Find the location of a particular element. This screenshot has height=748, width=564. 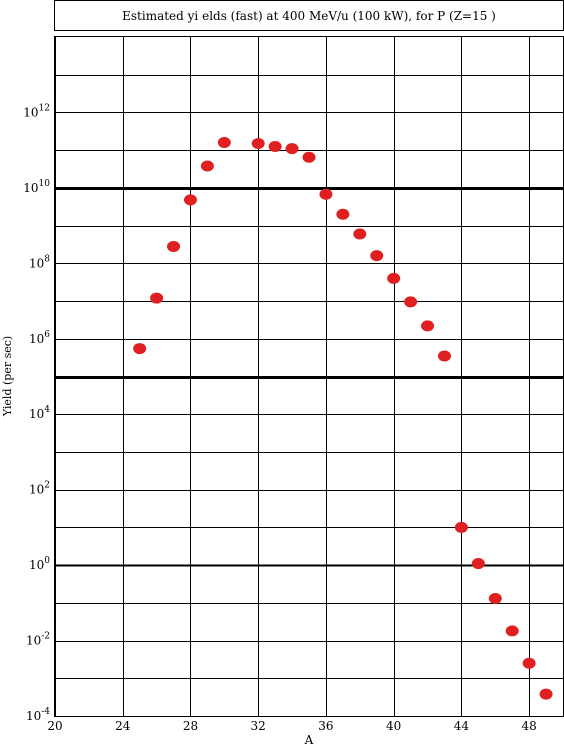

x-tick-label: 48 is located at coordinates (528, 726).